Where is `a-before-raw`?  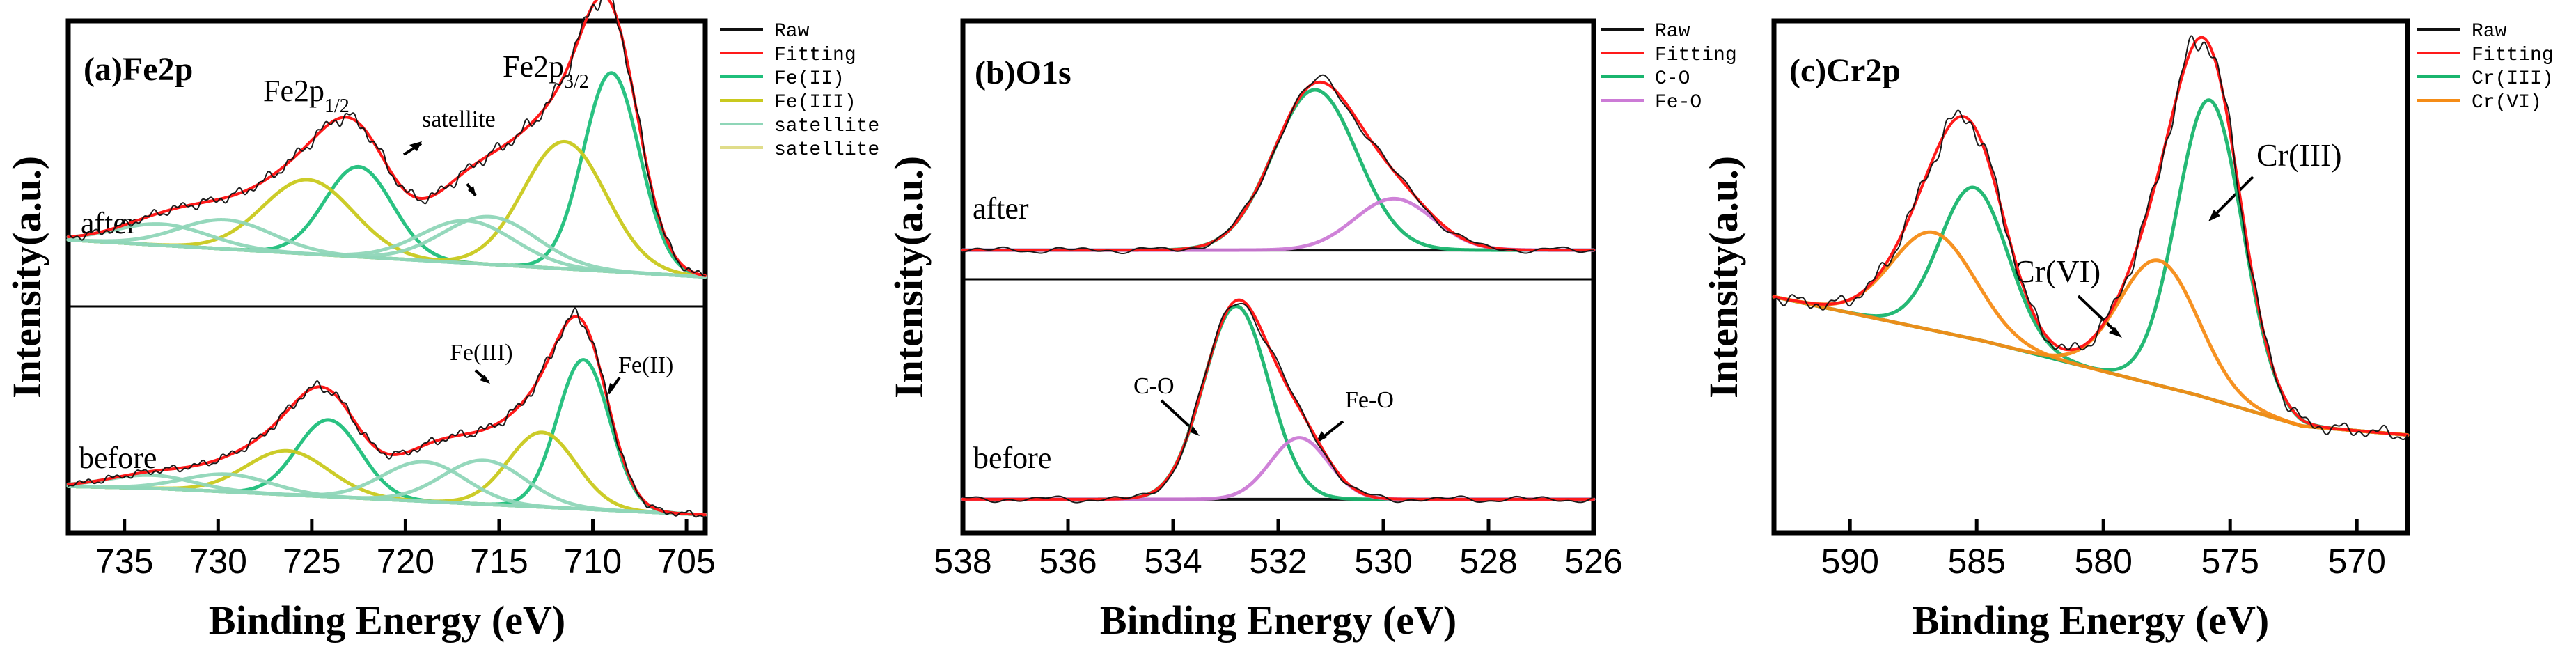
a-before-raw is located at coordinates (387, 412).